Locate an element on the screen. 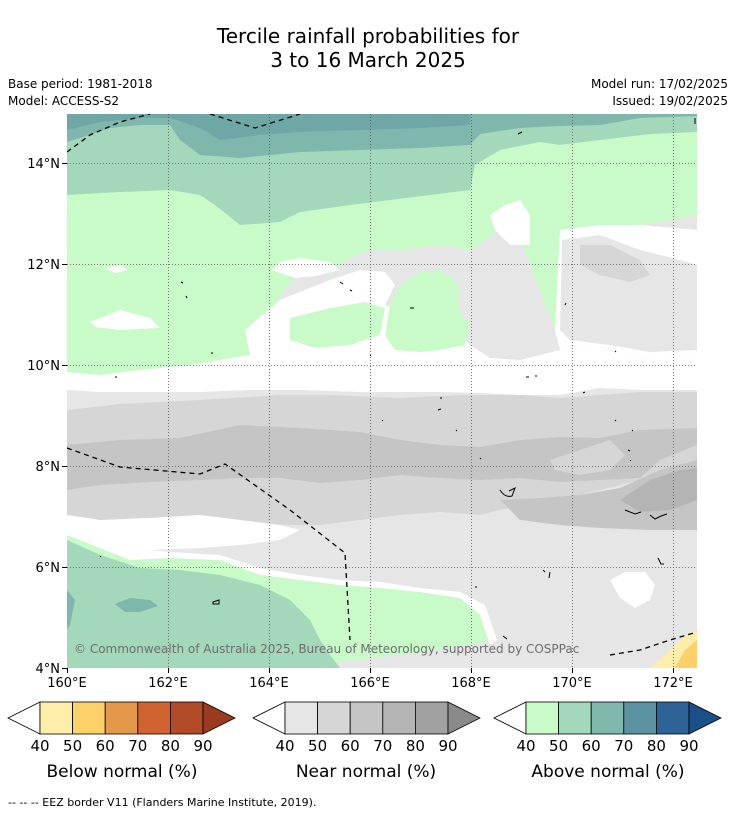 This screenshot has width=736, height=816. lat-label: 8°N is located at coordinates (48, 467).